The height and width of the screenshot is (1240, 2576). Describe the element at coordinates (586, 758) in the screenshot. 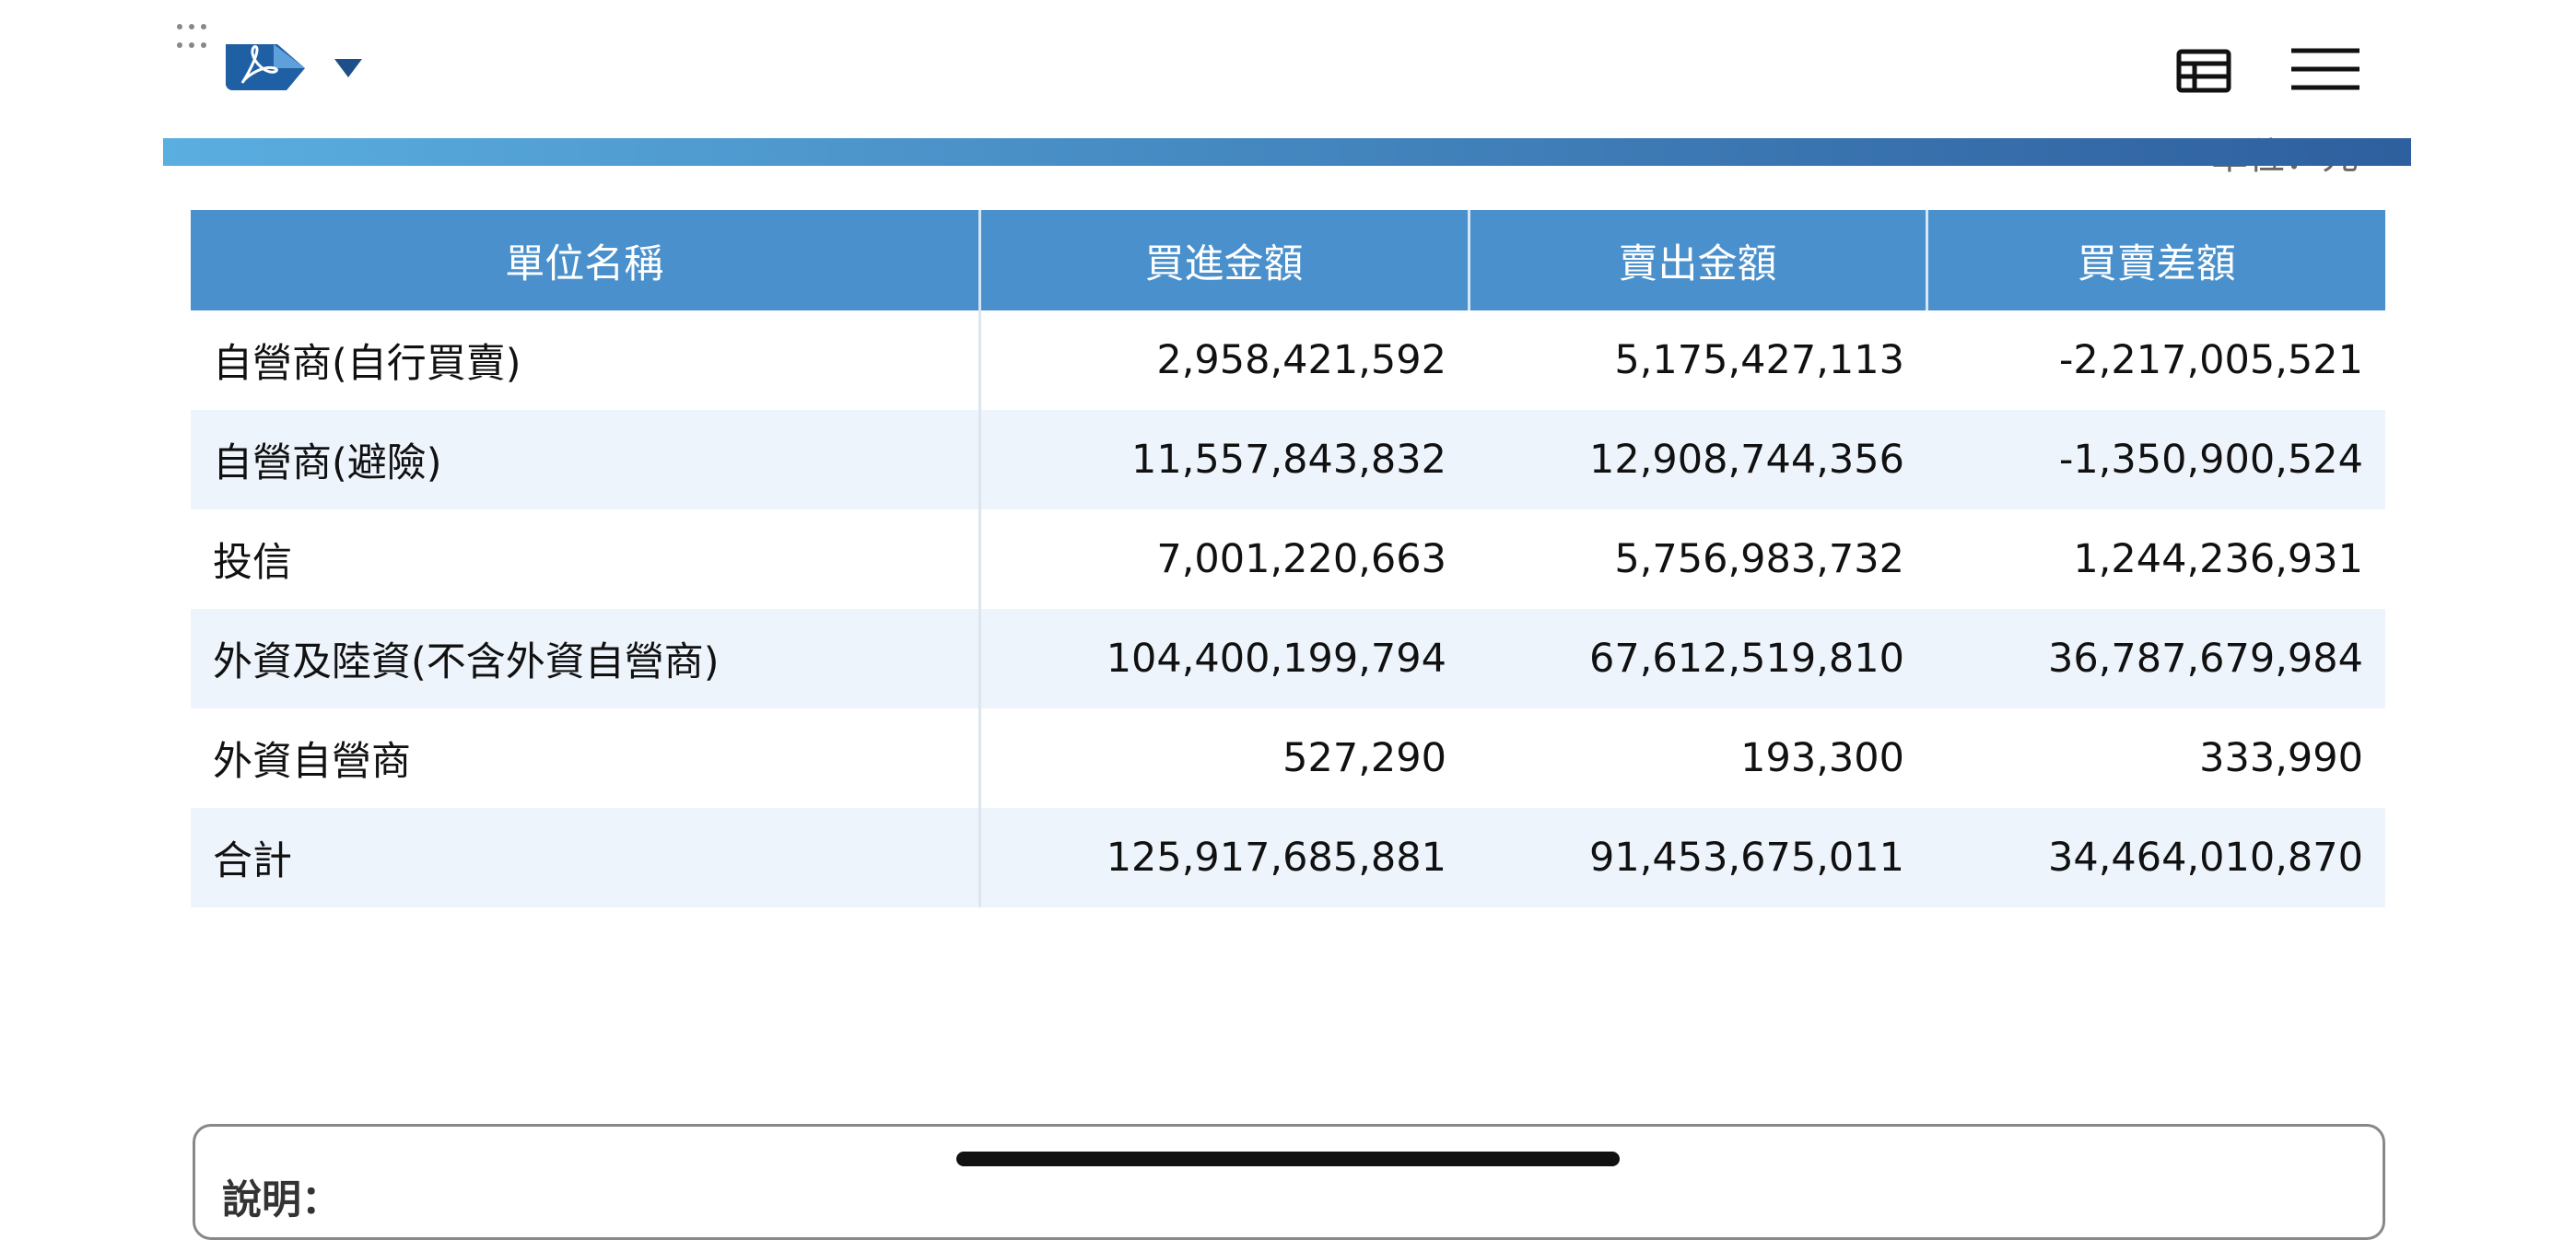

I see `name-cell: 外資自營商` at that location.